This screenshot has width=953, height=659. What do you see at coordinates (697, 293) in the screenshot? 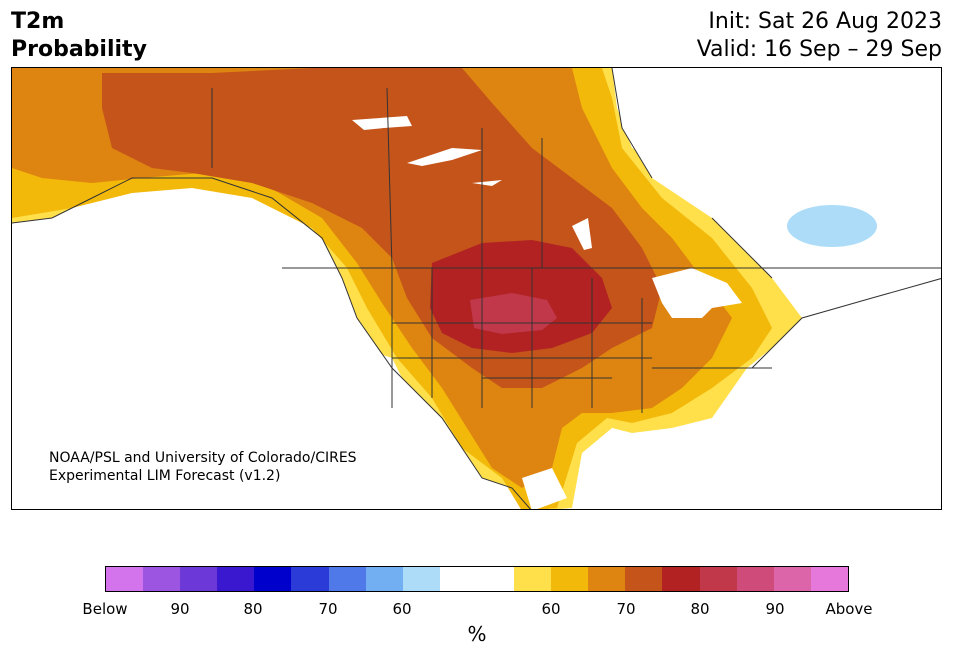
I see `great-lakes` at bounding box center [697, 293].